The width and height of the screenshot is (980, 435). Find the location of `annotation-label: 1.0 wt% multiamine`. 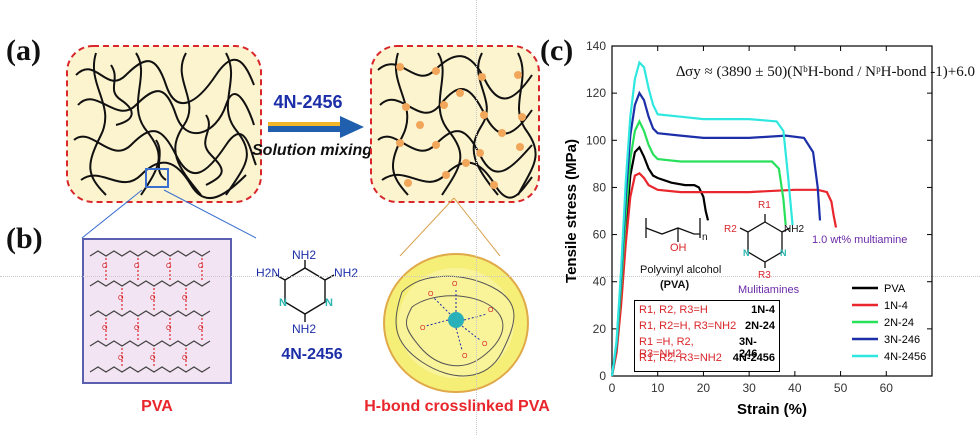

annotation-label: 1.0 wt% multiamine is located at coordinates (860, 240).